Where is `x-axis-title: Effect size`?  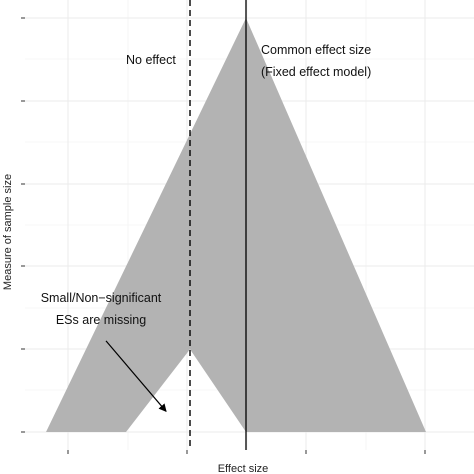 x-axis-title: Effect size is located at coordinates (243, 468).